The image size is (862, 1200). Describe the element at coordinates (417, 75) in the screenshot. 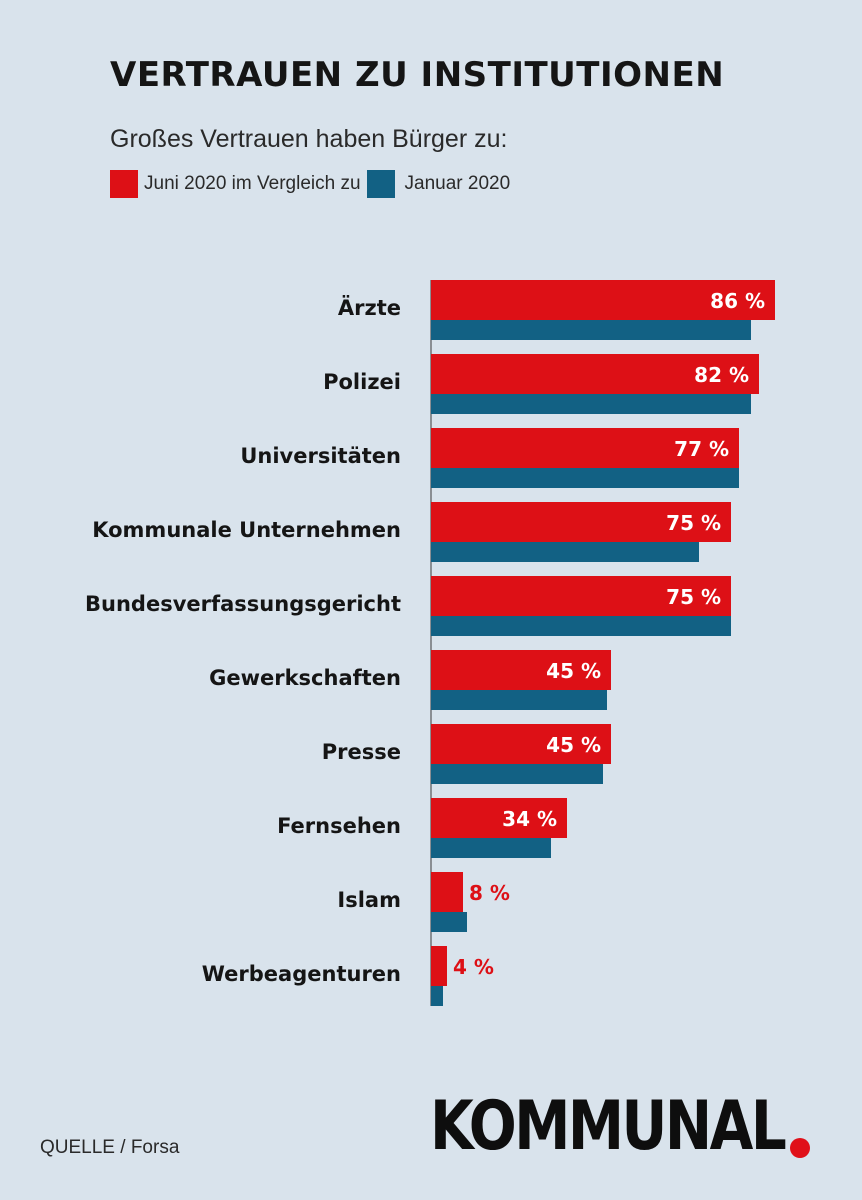

I see `chart-title: VERTRAUEN ZU INSTITUTIONEN` at that location.